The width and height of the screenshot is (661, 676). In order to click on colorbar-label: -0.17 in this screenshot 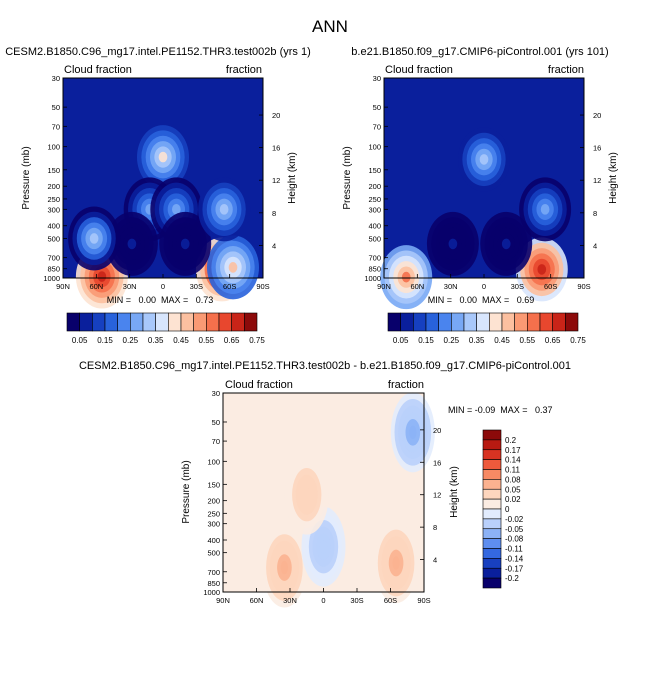, I will do `click(514, 568)`.